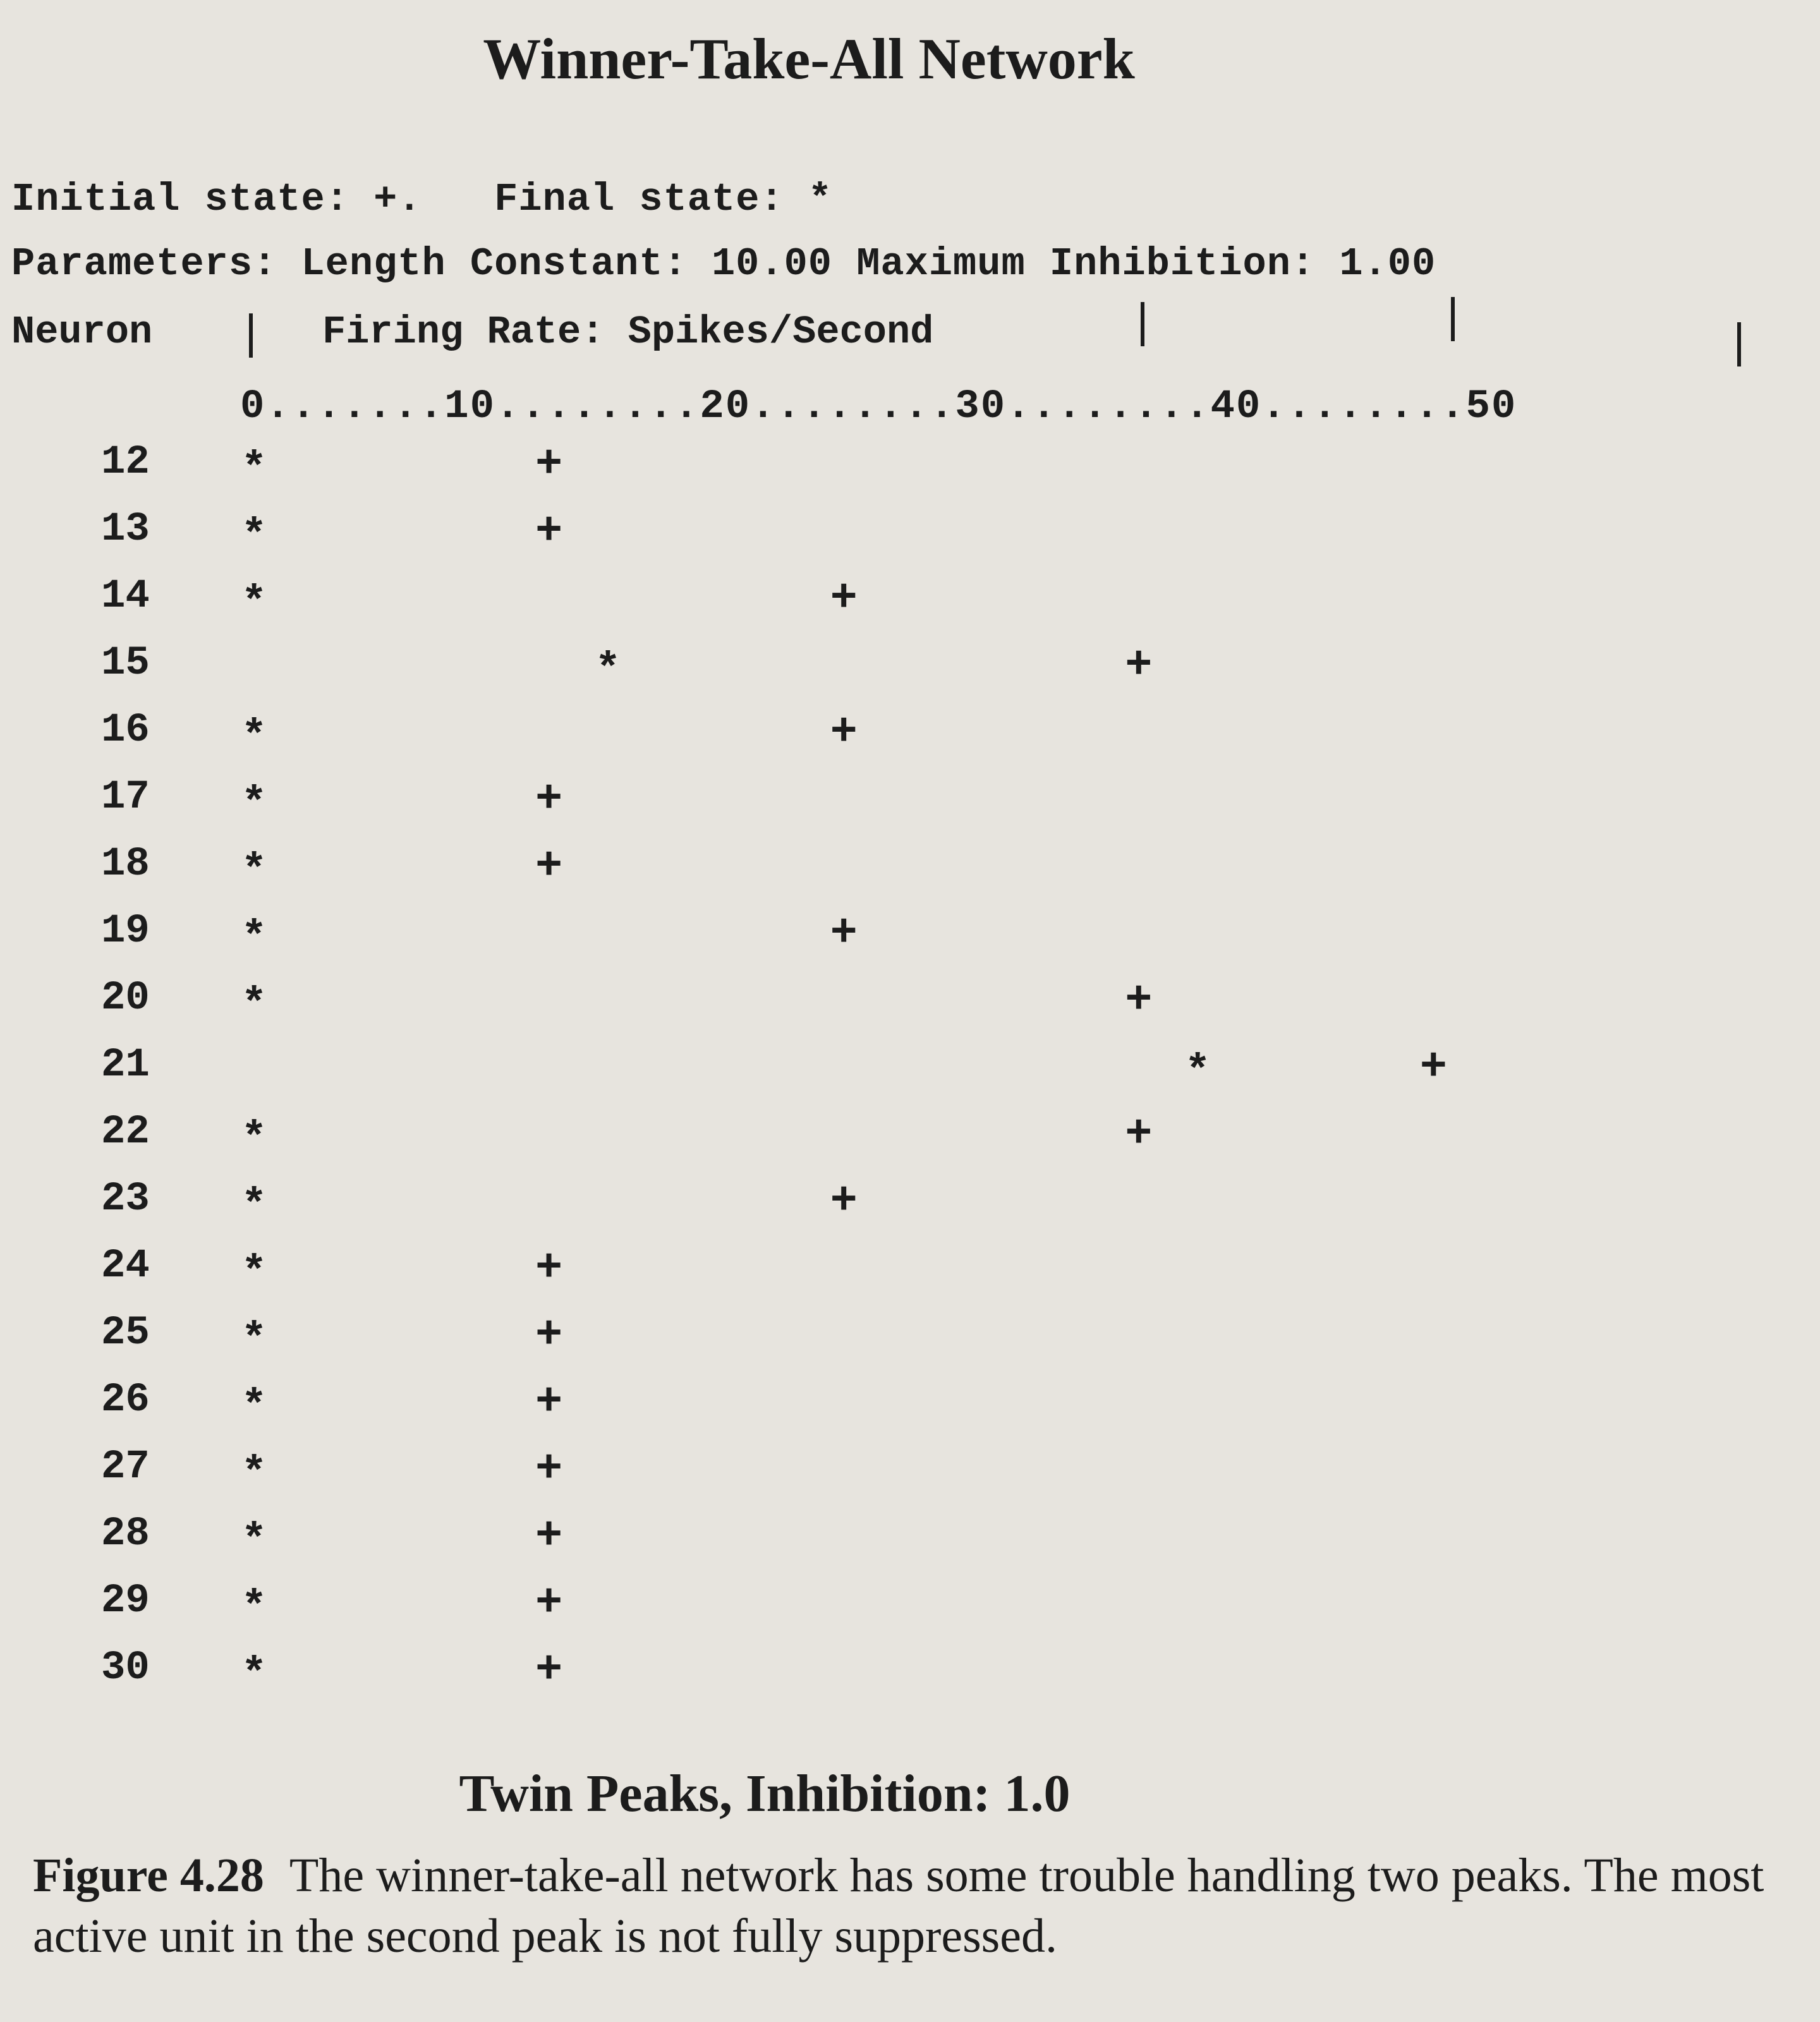 This screenshot has width=1820, height=2022. Describe the element at coordinates (125, 865) in the screenshot. I see `neuron-label-18: 18` at that location.